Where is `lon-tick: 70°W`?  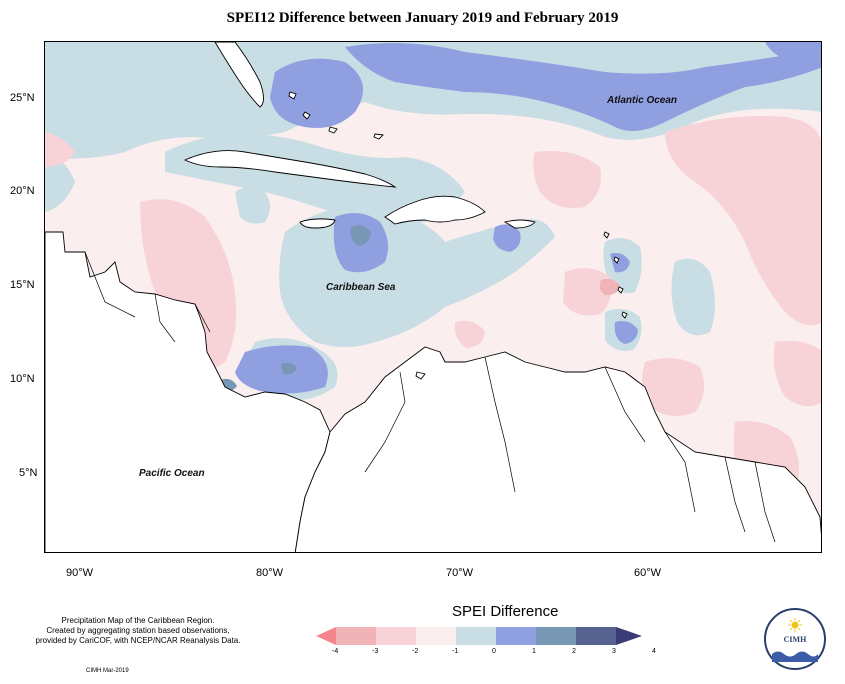 lon-tick: 70°W is located at coordinates (460, 573).